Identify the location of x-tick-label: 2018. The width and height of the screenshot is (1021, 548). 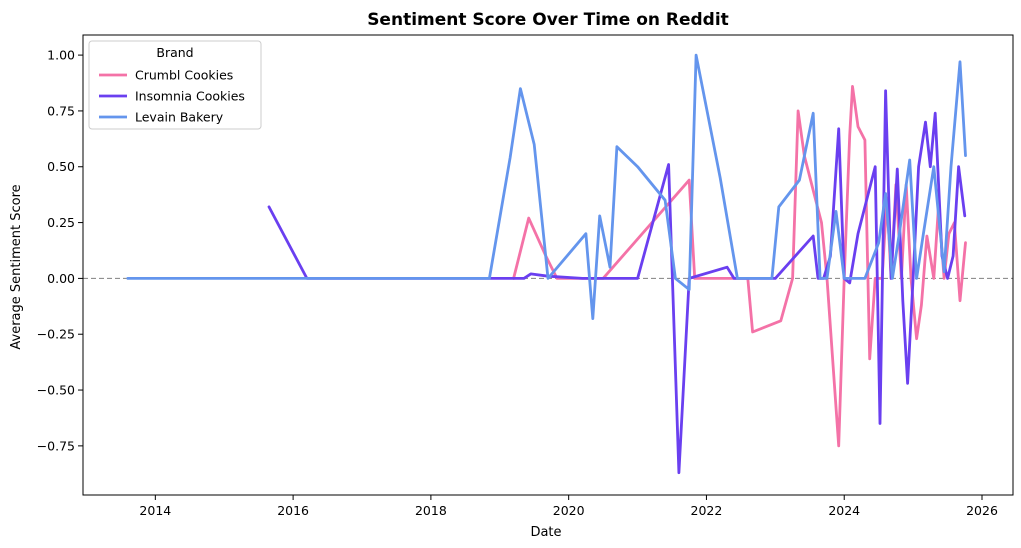
(431, 510).